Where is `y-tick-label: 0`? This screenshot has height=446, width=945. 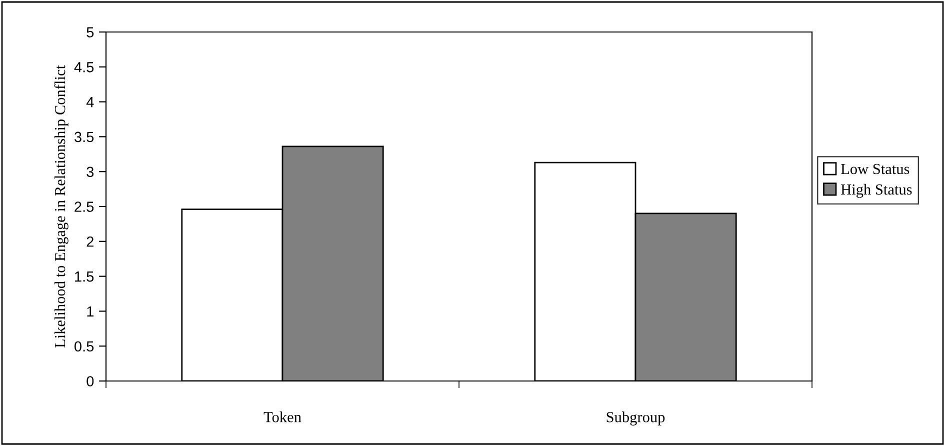
y-tick-label: 0 is located at coordinates (90, 381).